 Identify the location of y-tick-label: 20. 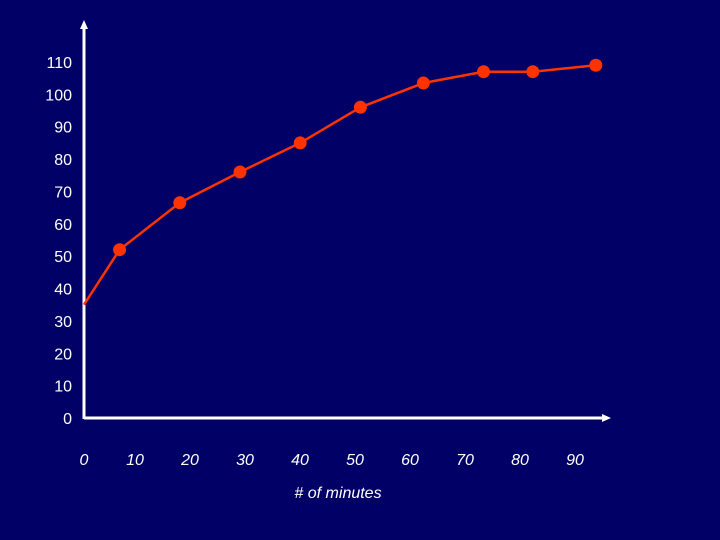
(63, 354).